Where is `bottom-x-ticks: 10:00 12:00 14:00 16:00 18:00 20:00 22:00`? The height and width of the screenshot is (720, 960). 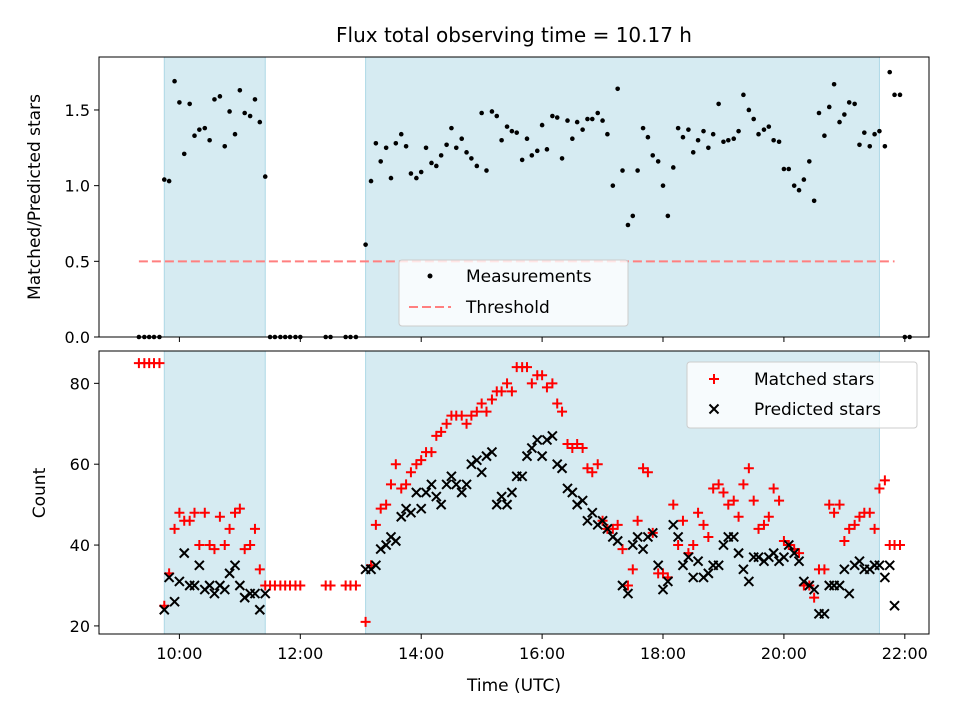
bottom-x-ticks: 10:00 12:00 14:00 16:00 18:00 20:00 22:00 is located at coordinates (542, 648).